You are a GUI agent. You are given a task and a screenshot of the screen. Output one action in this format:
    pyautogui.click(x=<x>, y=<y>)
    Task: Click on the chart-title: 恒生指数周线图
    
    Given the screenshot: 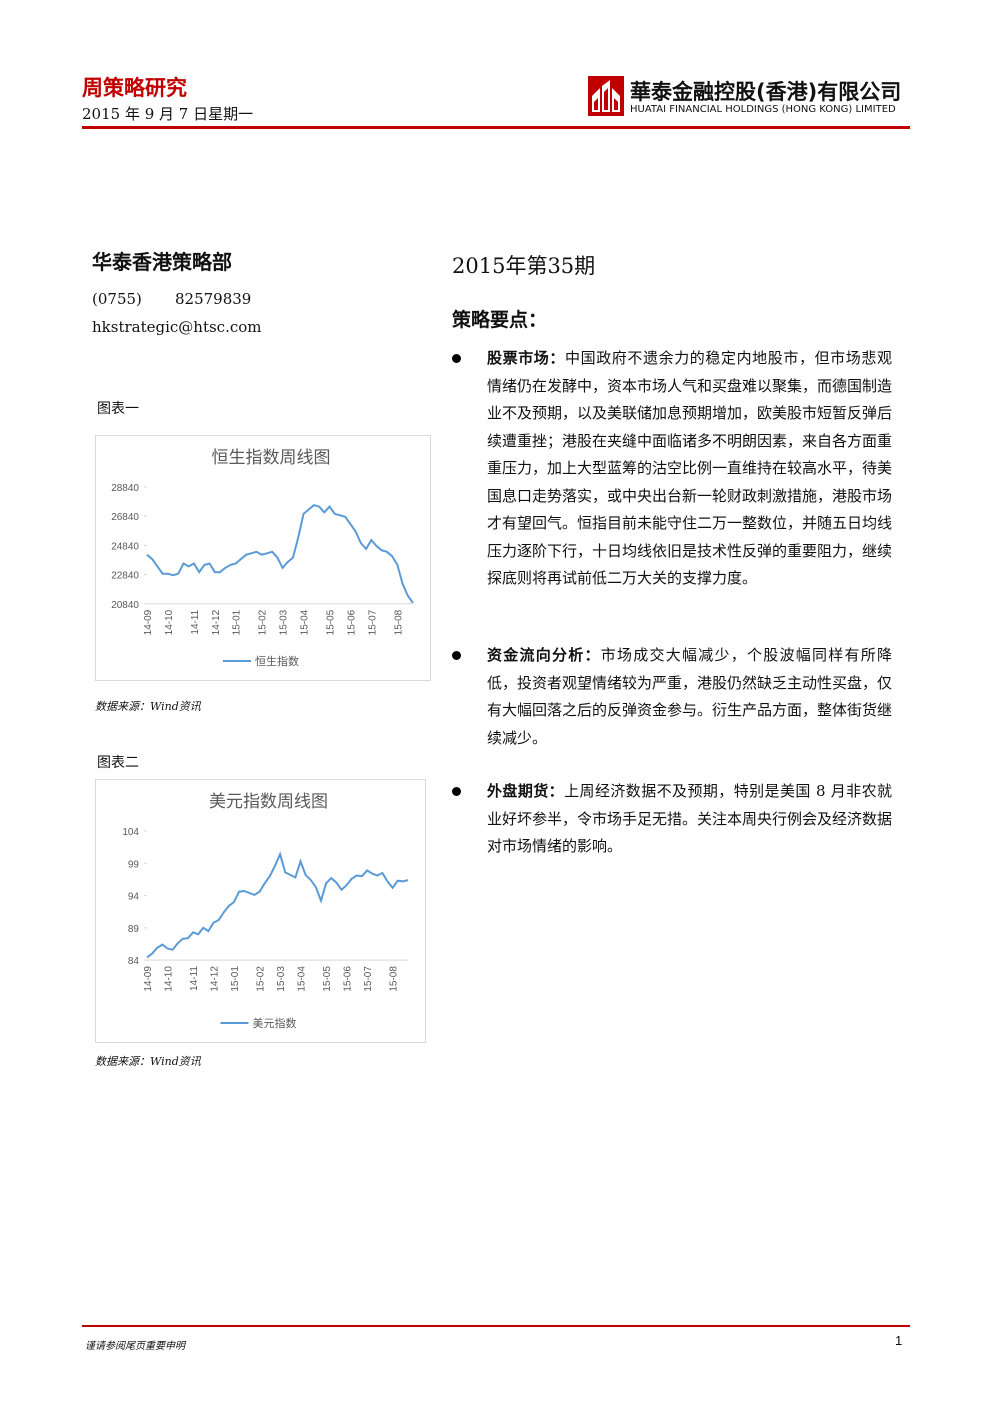 What is the action you would take?
    pyautogui.click(x=271, y=457)
    